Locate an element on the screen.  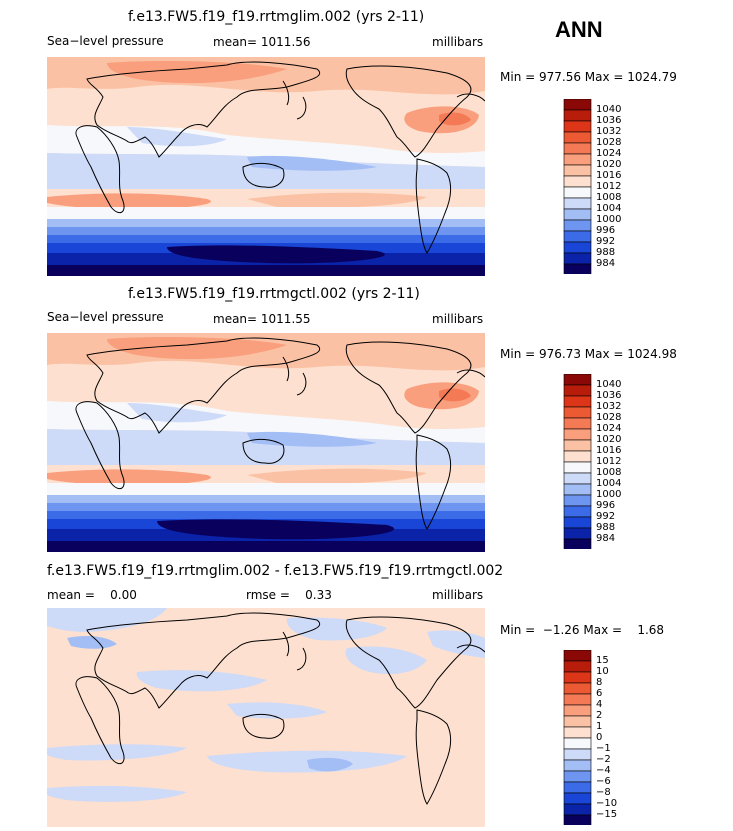
panel2-units: millibars is located at coordinates (458, 319).